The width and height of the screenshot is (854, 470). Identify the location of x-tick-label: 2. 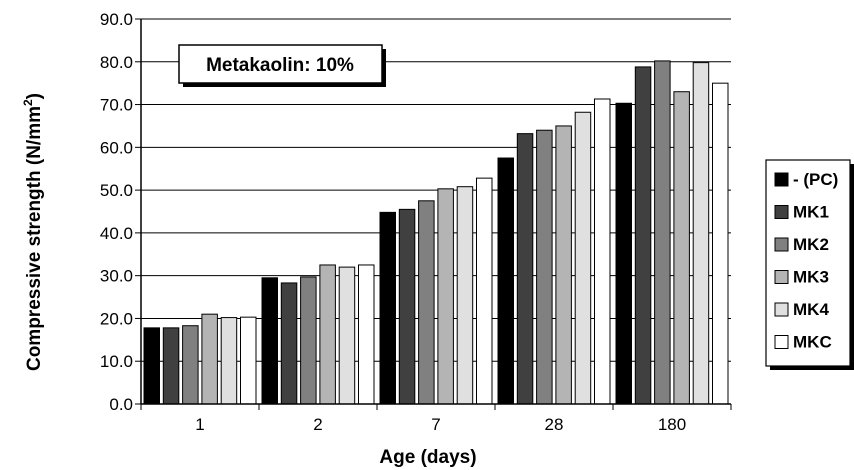
(317, 424).